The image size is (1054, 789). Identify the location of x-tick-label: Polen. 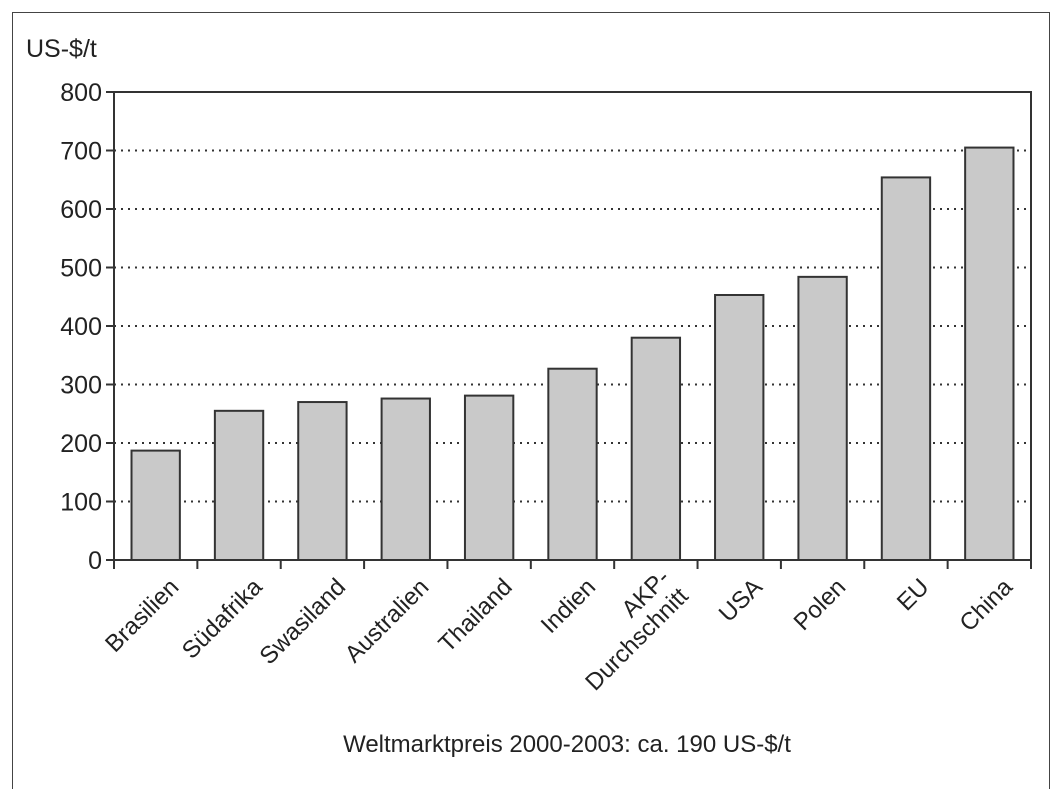
(820, 605).